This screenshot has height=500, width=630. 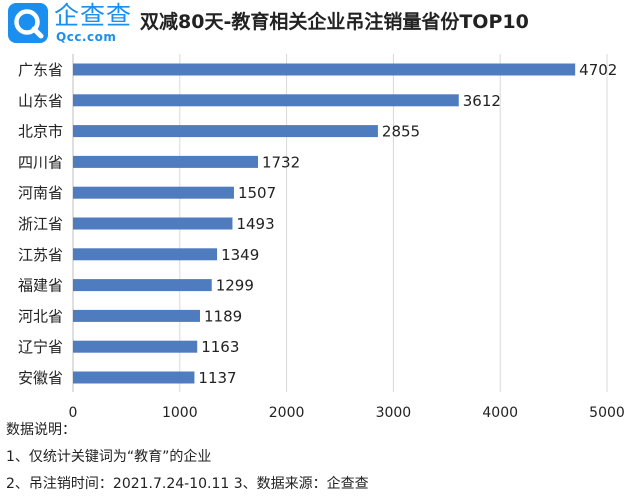 What do you see at coordinates (281, 162) in the screenshot?
I see `value-label: 1732` at bounding box center [281, 162].